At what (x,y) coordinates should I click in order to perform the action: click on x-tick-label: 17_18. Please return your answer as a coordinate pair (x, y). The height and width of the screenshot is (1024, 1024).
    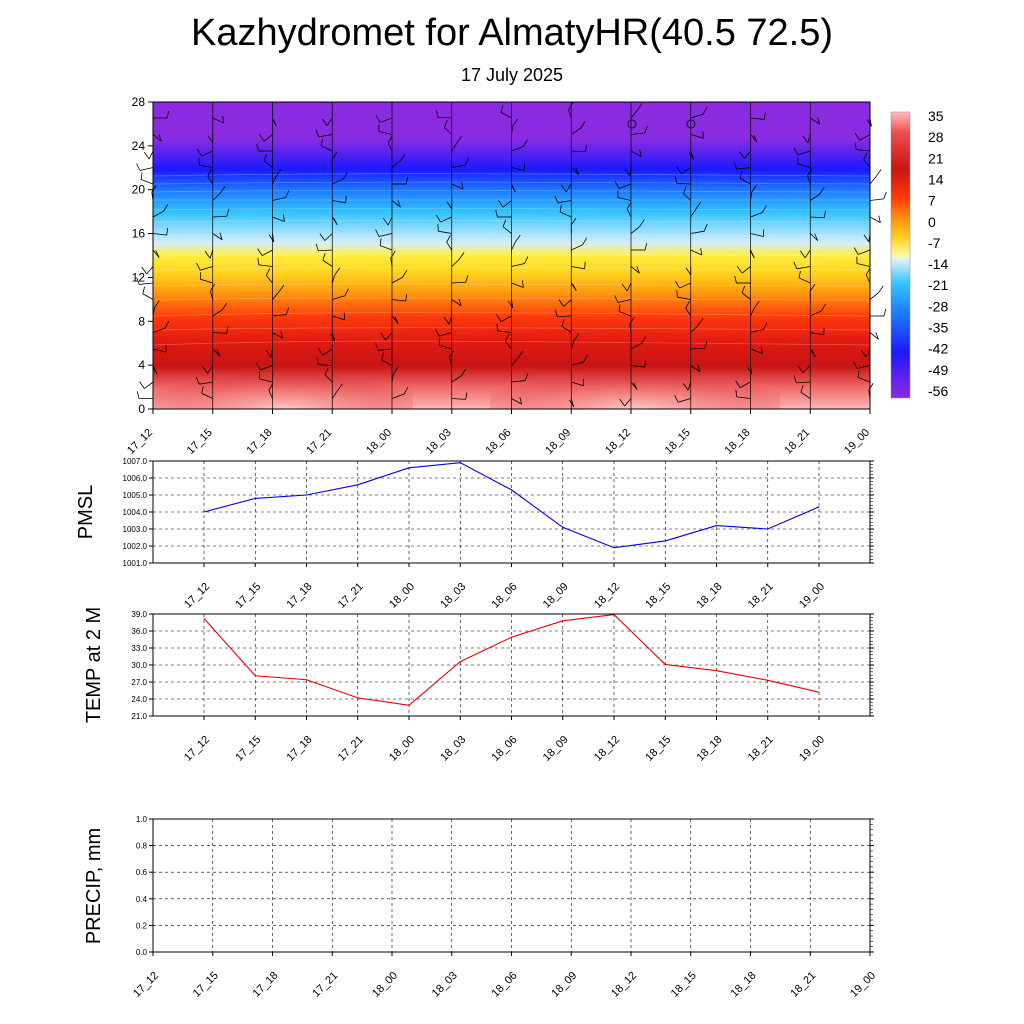
    Looking at the image, I should click on (300, 749).